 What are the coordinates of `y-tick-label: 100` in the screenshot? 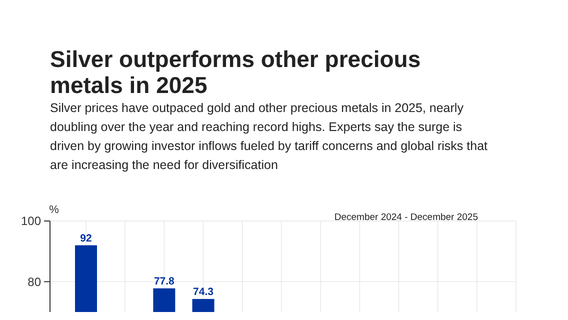 It's located at (31, 221).